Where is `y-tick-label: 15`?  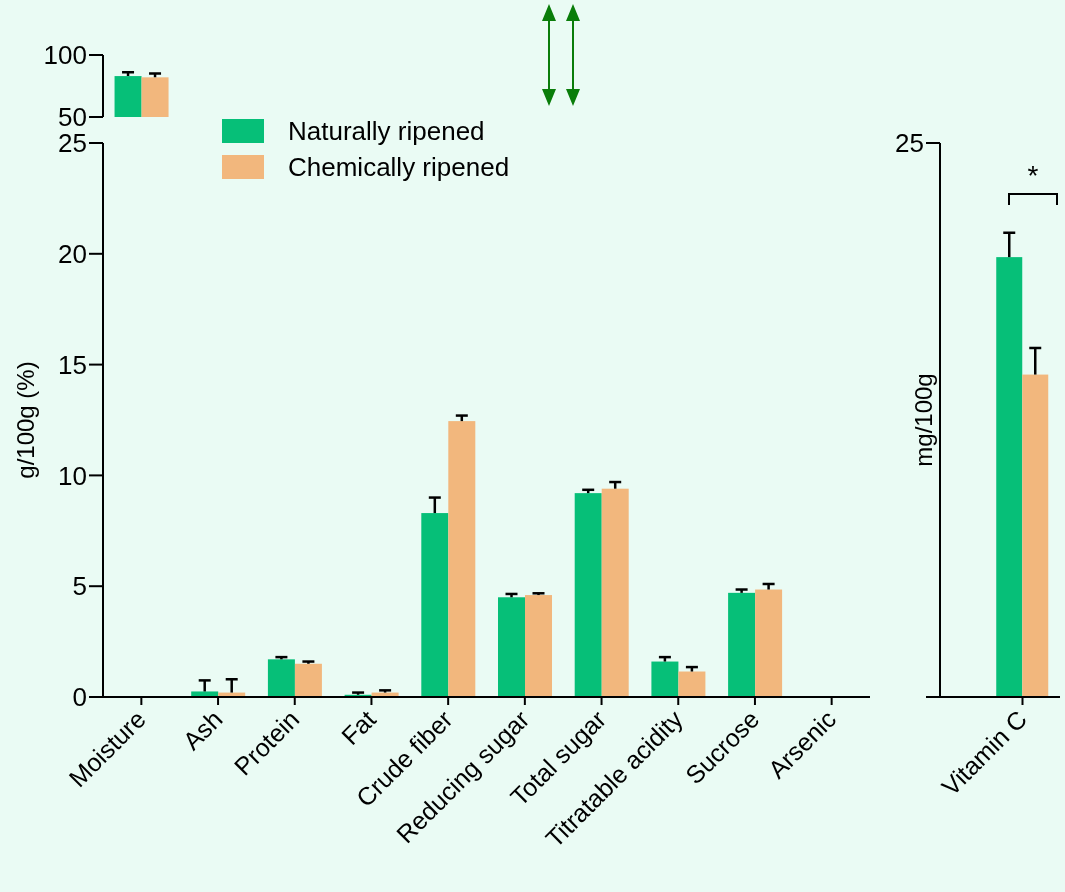 y-tick-label: 15 is located at coordinates (72, 364).